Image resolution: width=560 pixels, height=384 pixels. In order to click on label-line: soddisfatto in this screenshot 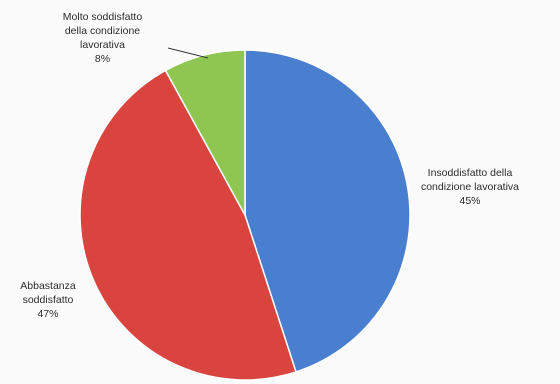, I will do `click(48, 300)`.